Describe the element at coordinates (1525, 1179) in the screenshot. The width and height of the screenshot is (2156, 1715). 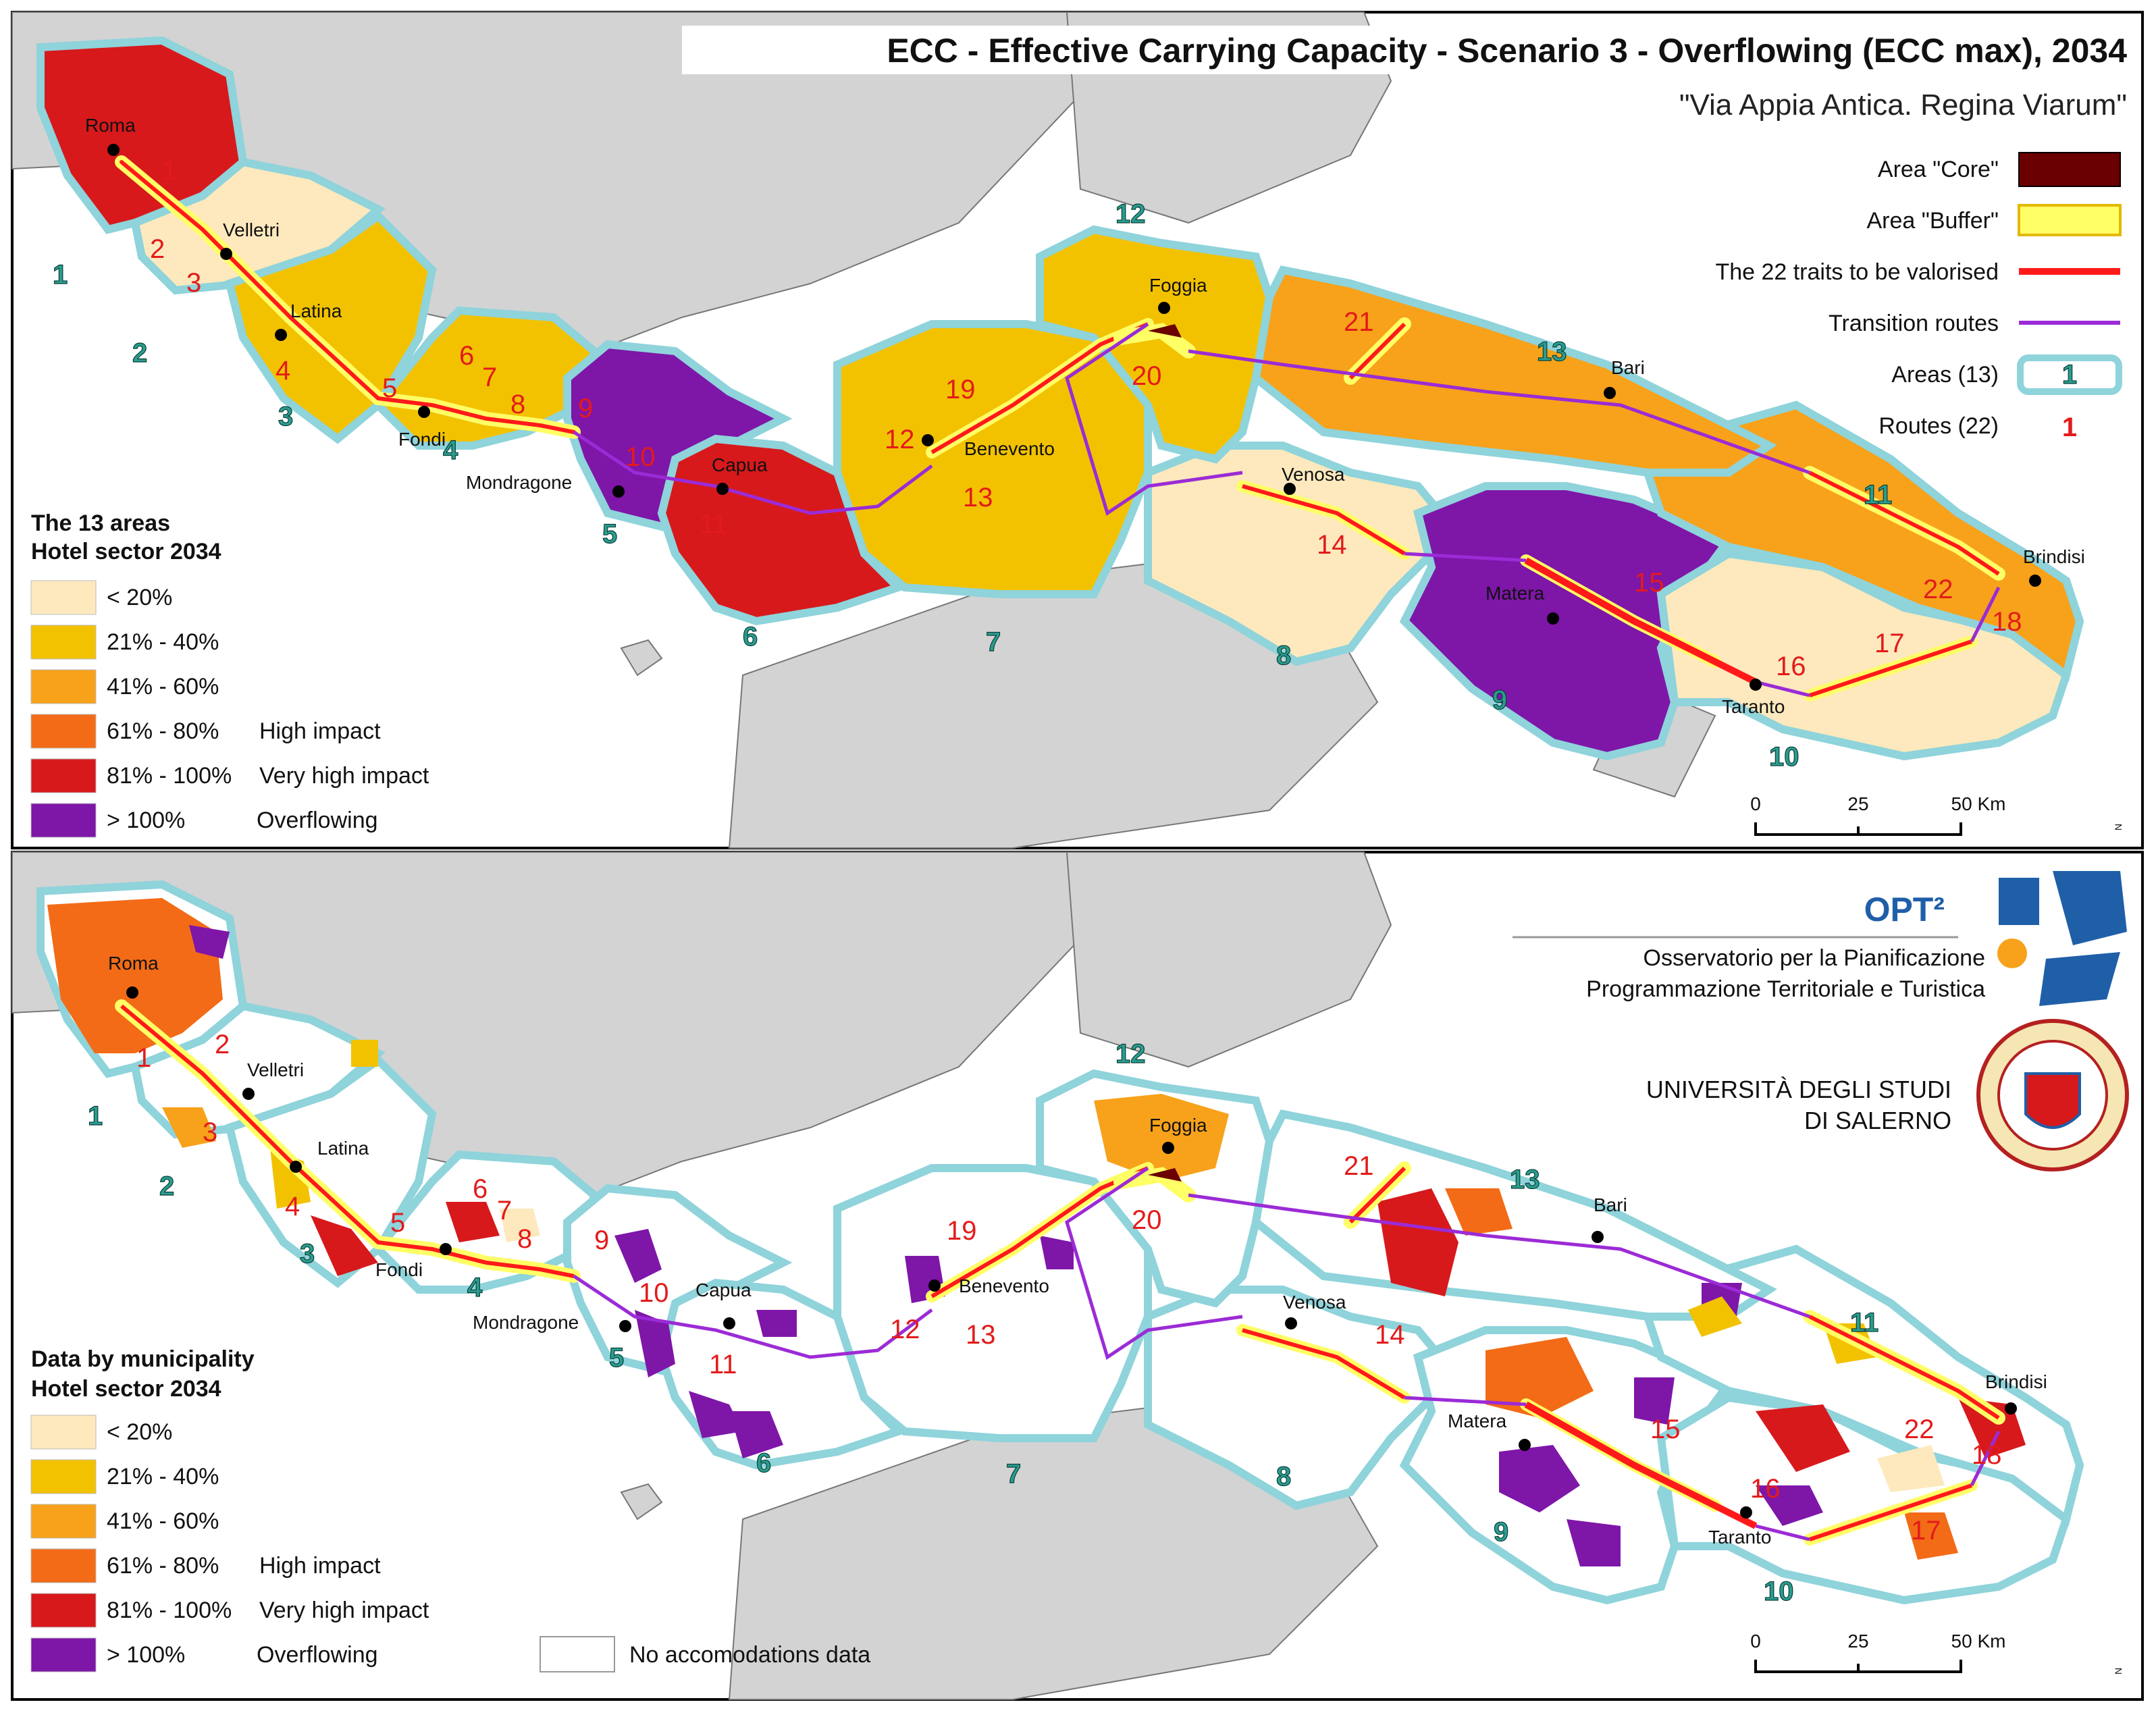
I see `area-number: 13` at that location.